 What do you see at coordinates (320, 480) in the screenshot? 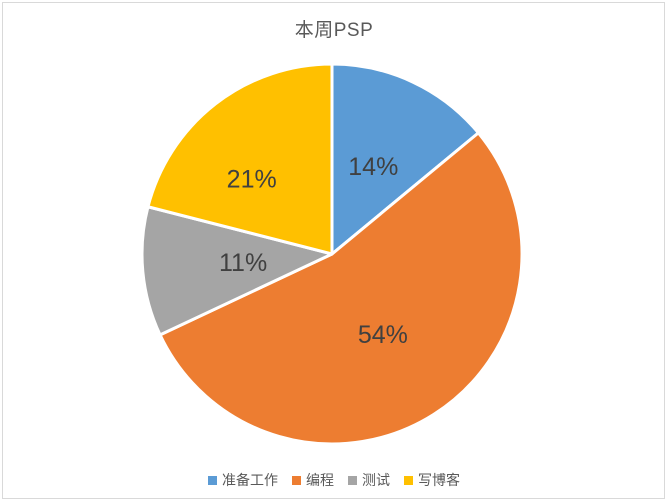
I see `legend-label: 编程` at bounding box center [320, 480].